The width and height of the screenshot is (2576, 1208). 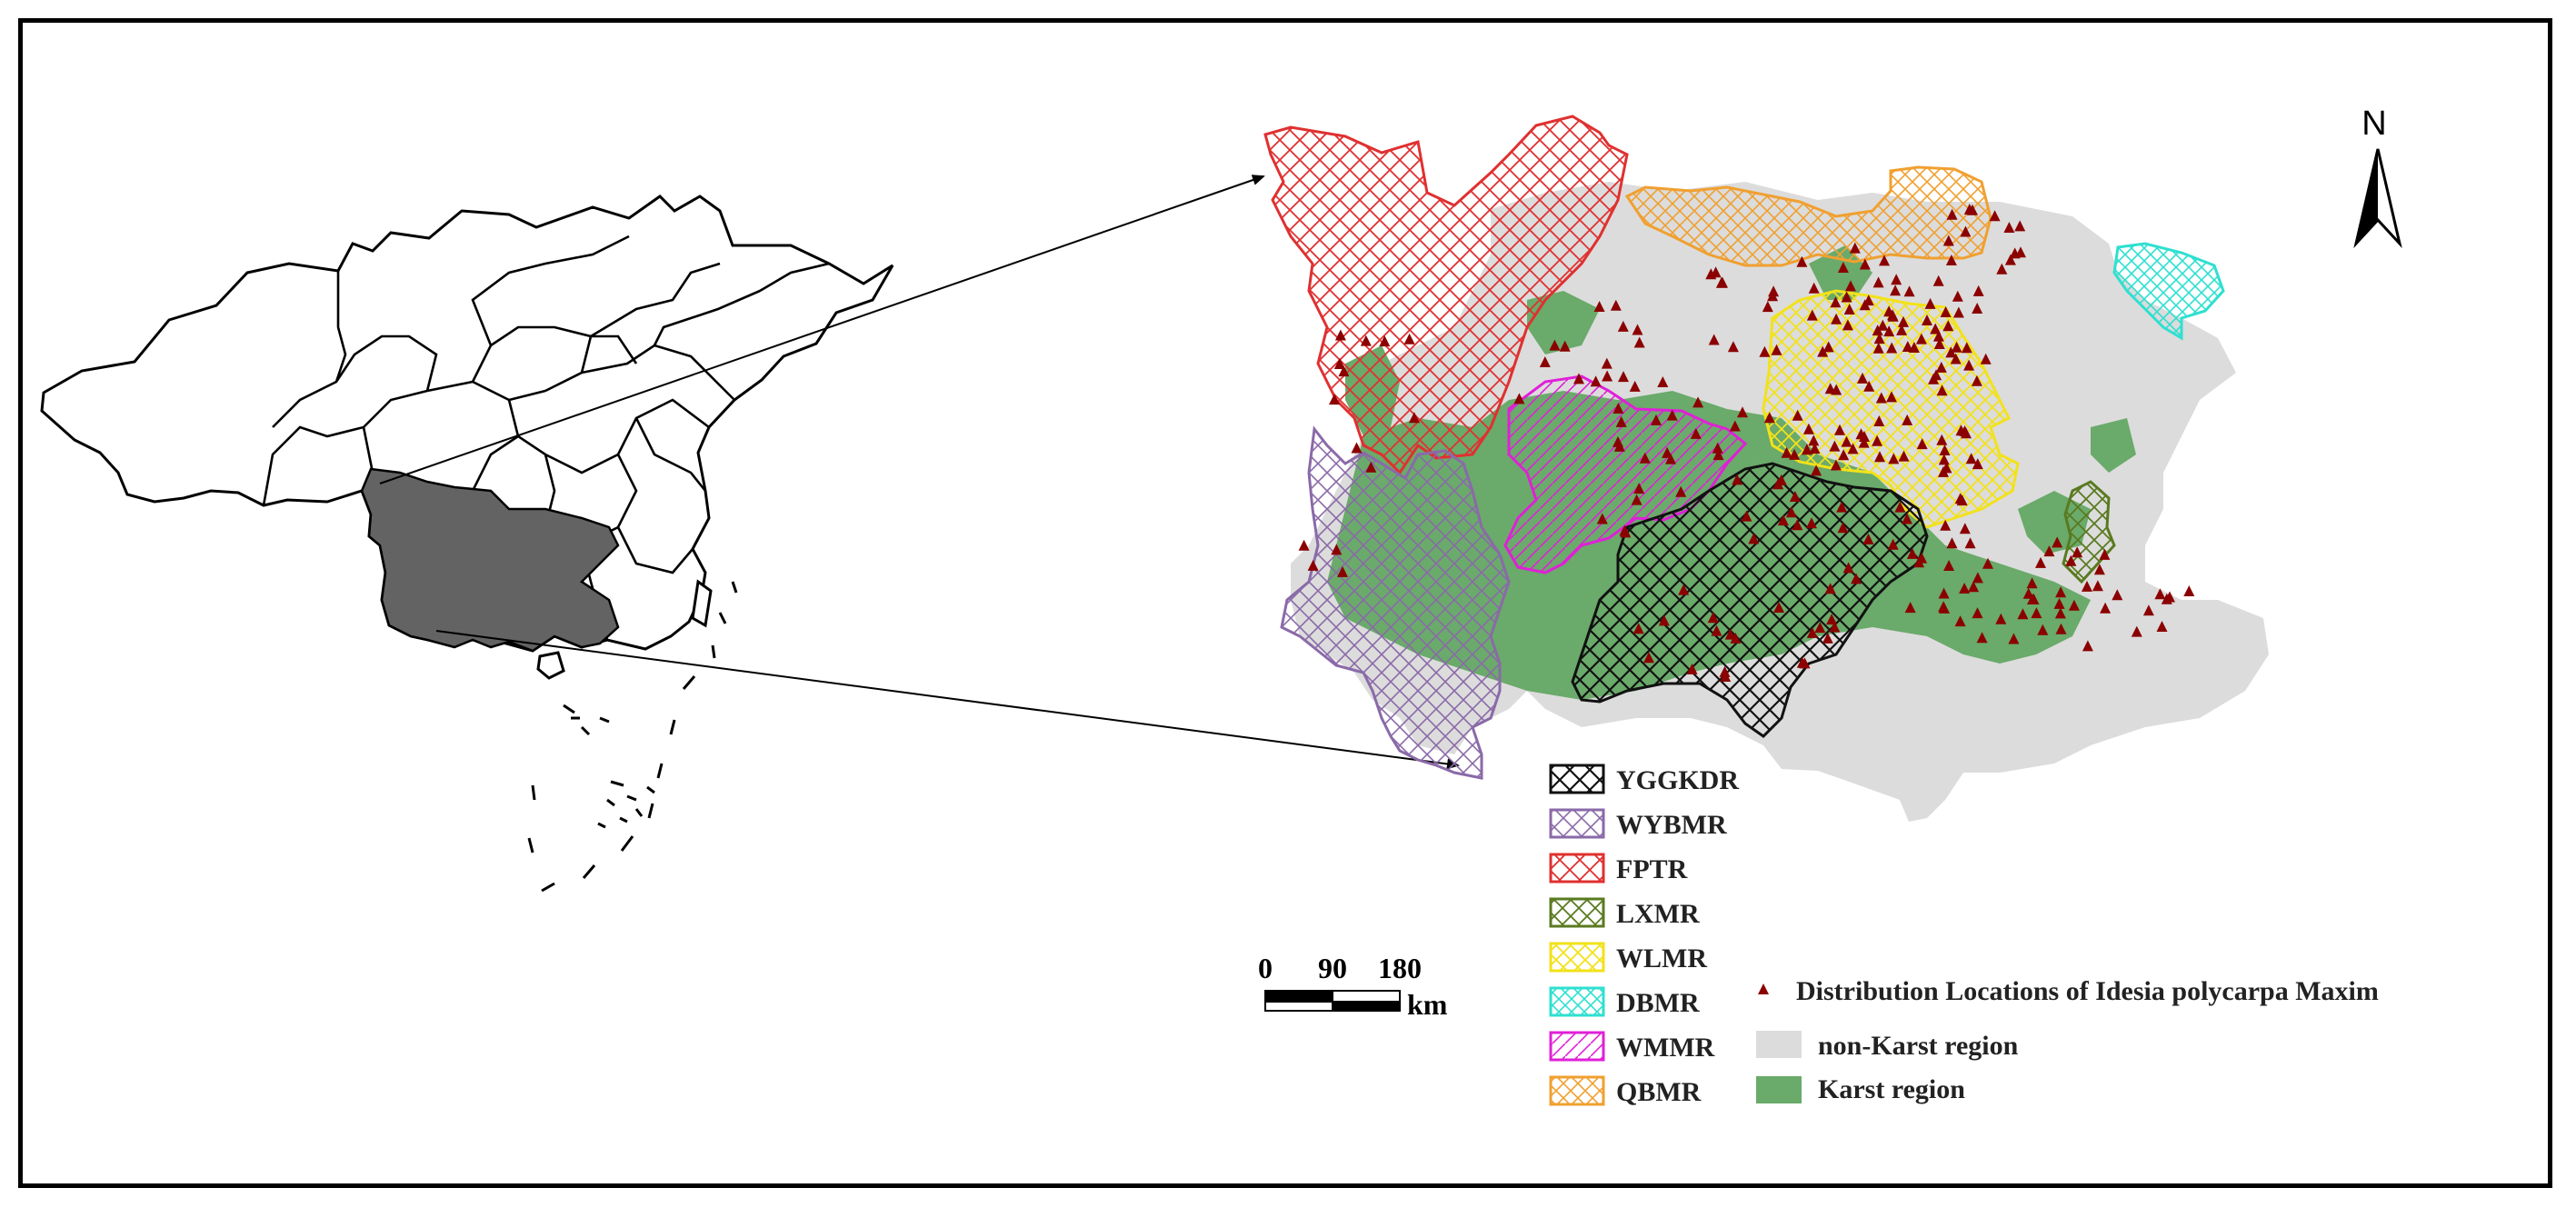 I want to click on scale-unit: km, so click(x=1427, y=1005).